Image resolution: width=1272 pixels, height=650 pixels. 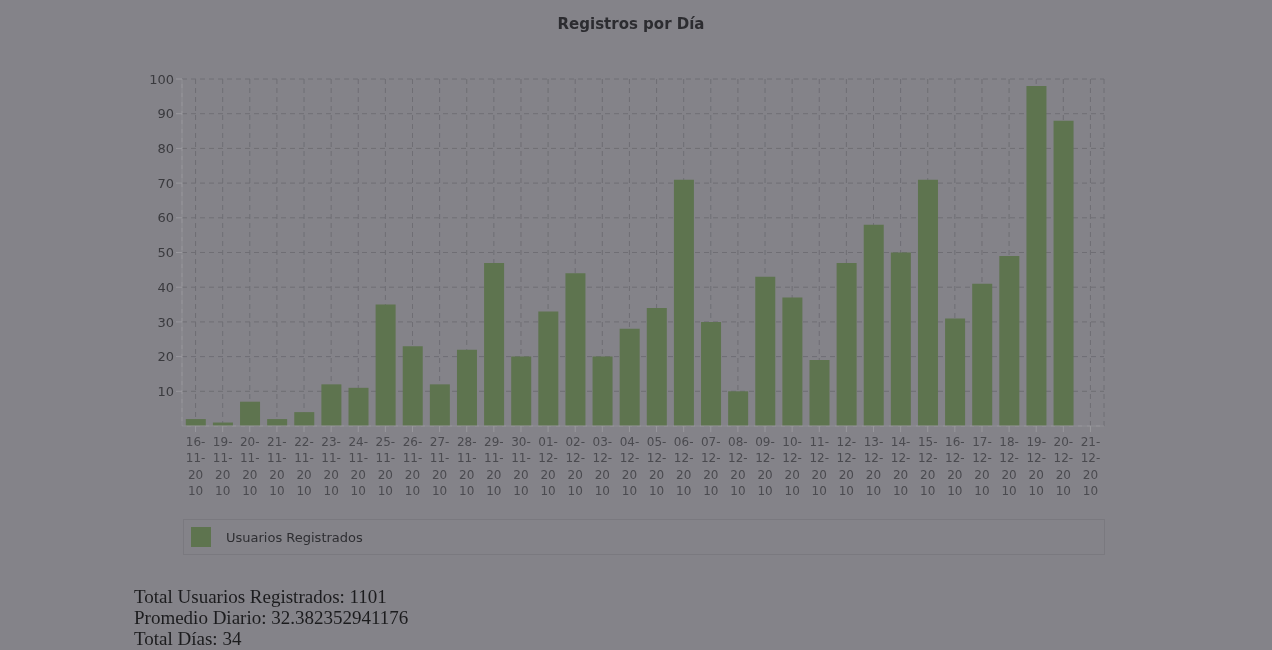 What do you see at coordinates (900, 466) in the screenshot?
I see `x-tick-label: 14-12-2010` at bounding box center [900, 466].